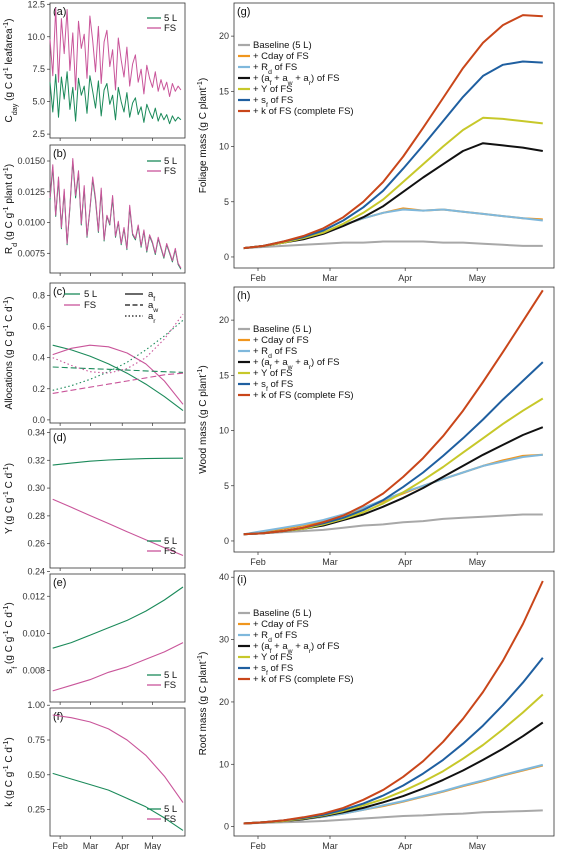 The height and width of the screenshot is (850, 563). I want to click on series-line--r-d-of-fs, so click(393, 494).